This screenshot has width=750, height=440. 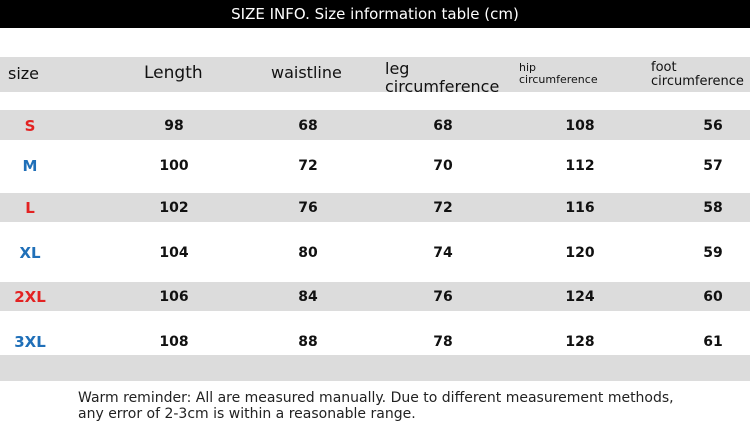 What do you see at coordinates (308, 342) in the screenshot?
I see `cell-value: 88` at bounding box center [308, 342].